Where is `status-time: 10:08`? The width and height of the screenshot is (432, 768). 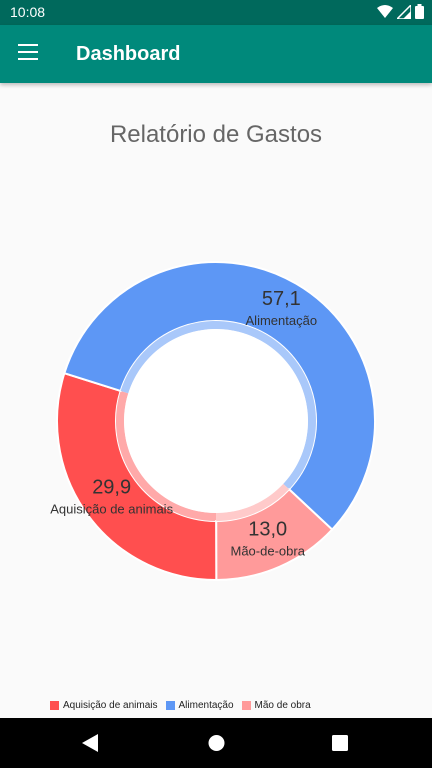
status-time: 10:08 is located at coordinates (28, 12).